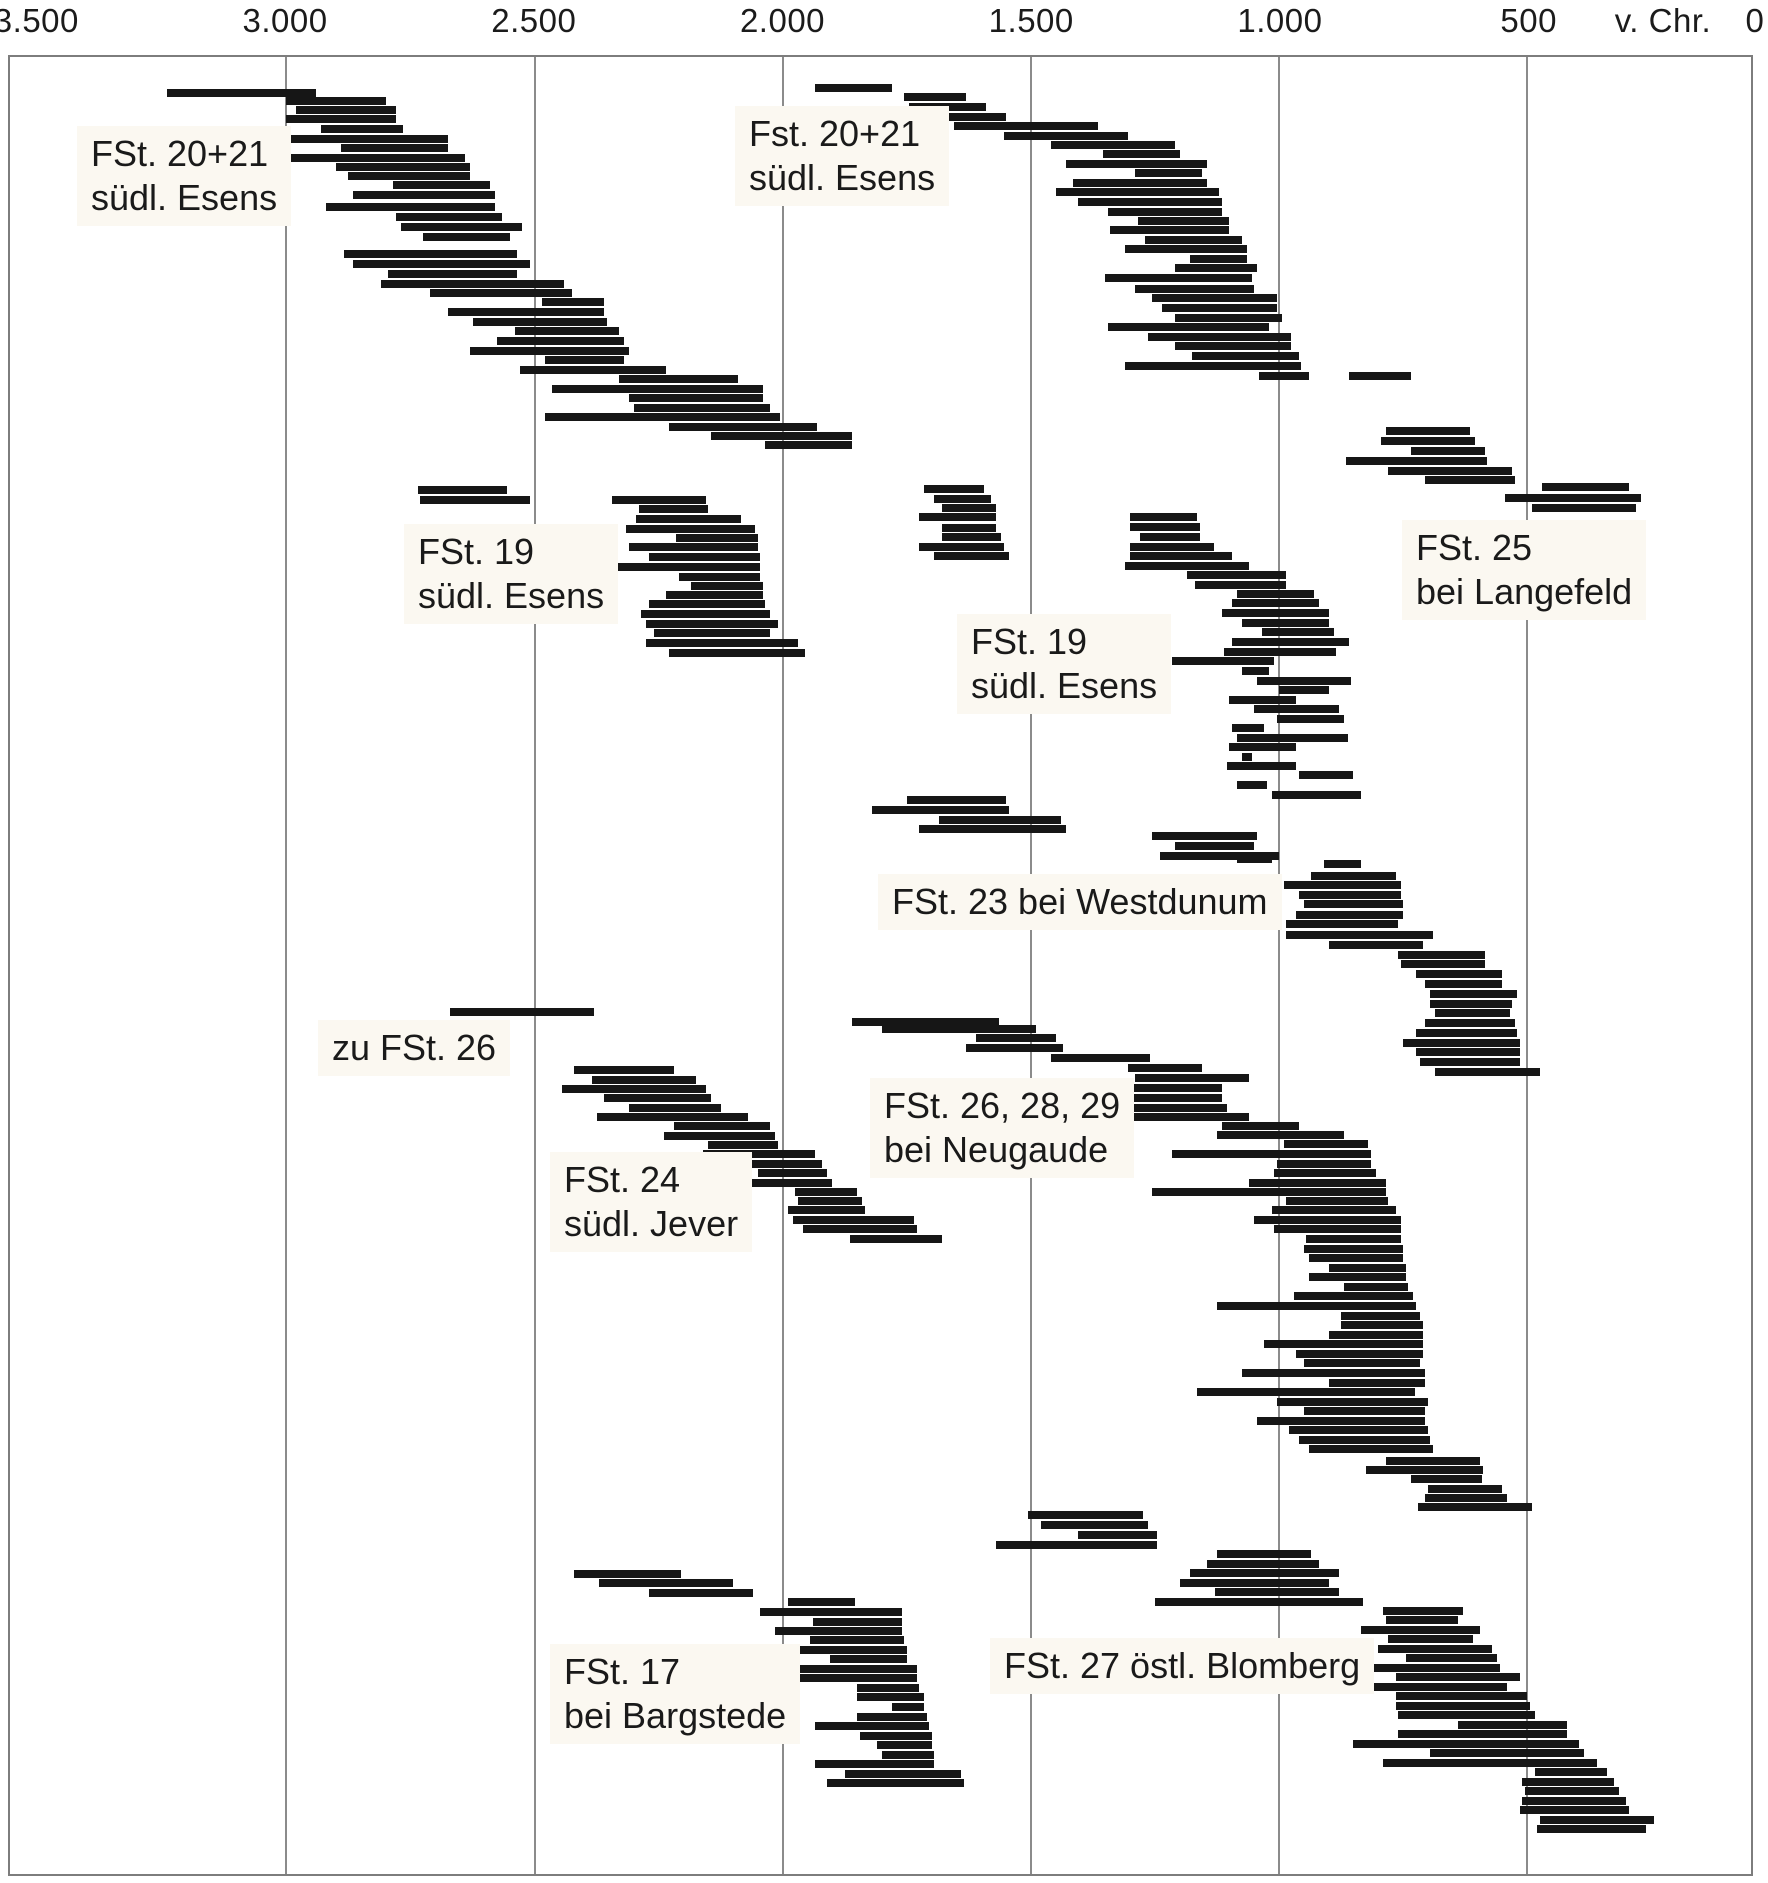 This screenshot has height=1883, width=1768. I want to click on cluster-label-fst19-west: FSt. 19 südl. Esens, so click(511, 574).